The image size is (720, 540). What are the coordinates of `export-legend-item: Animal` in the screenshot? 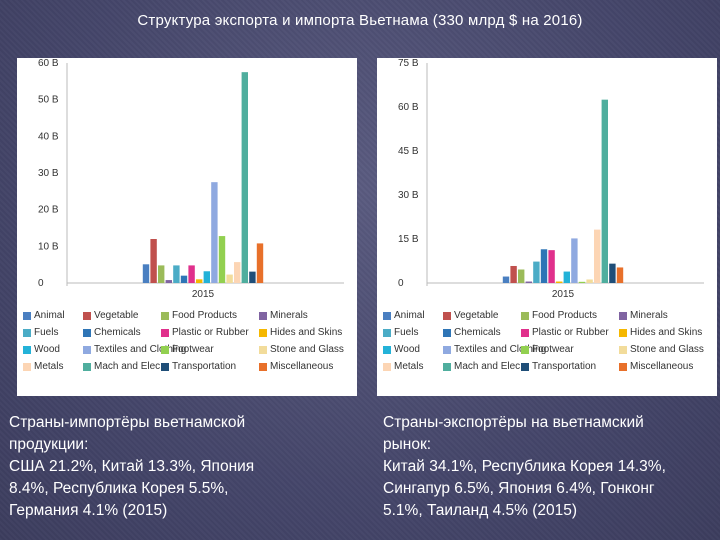 It's located at (413, 315).